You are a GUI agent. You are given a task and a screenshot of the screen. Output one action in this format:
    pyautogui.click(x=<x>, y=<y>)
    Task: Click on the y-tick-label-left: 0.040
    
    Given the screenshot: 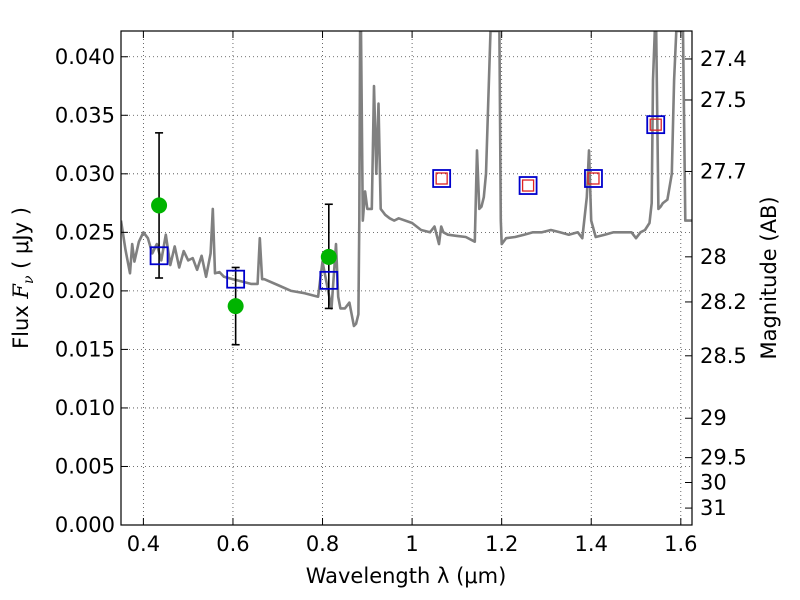 What is the action you would take?
    pyautogui.click(x=85, y=57)
    